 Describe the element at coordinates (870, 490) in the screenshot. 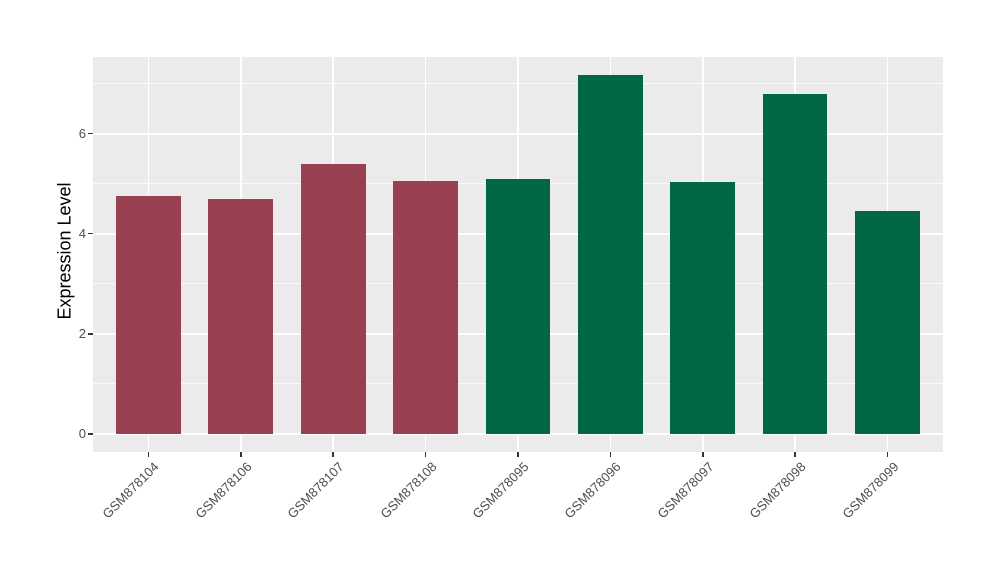

I see `x-tick-label: GSM878099` at that location.